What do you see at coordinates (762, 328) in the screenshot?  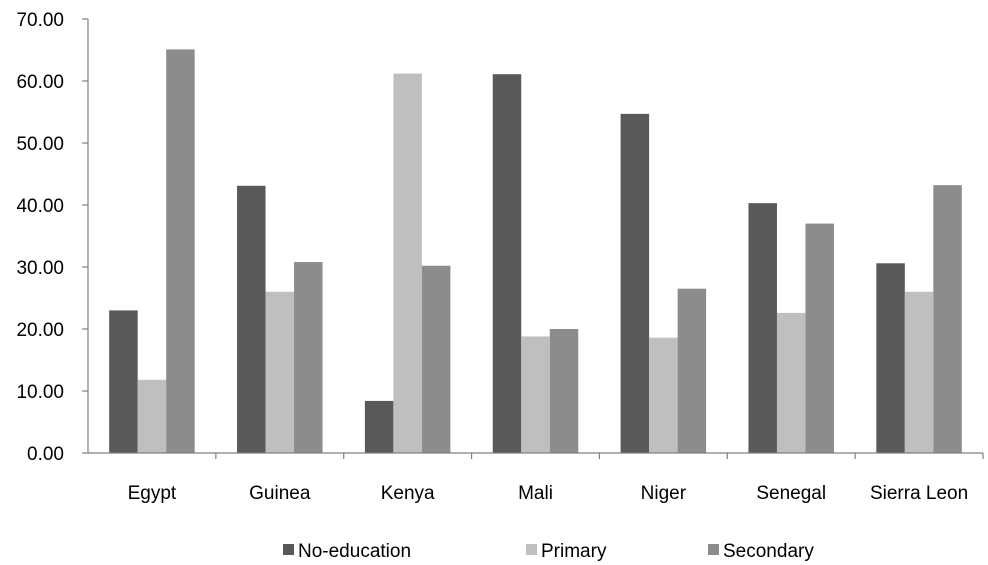 I see `bar-no-education-senegal` at bounding box center [762, 328].